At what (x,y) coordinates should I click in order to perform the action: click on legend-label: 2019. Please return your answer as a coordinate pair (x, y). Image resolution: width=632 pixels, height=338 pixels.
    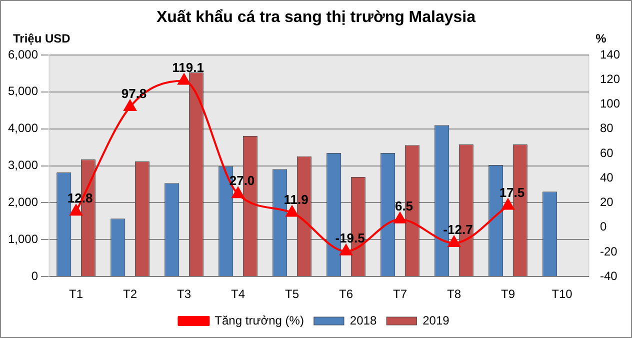
    Looking at the image, I should click on (436, 320).